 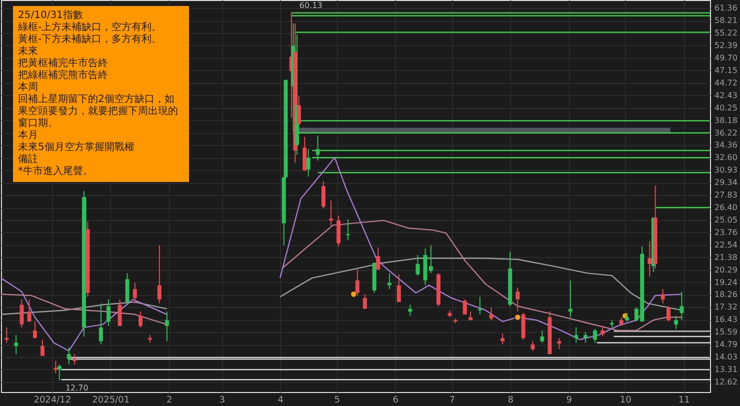 What do you see at coordinates (452, 401) in the screenshot?
I see `x-tick-label: 7` at bounding box center [452, 401].